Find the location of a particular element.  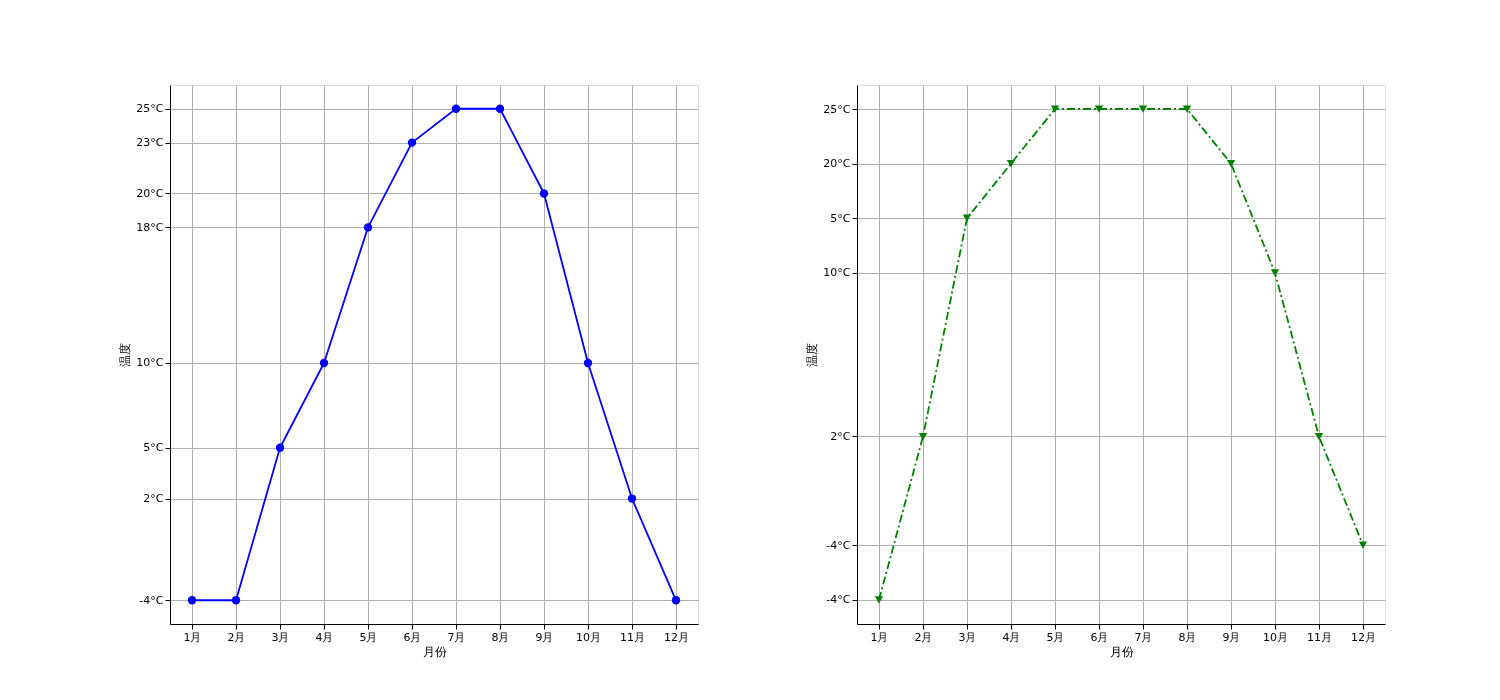

category-label: 5°C is located at coordinates (840, 218).